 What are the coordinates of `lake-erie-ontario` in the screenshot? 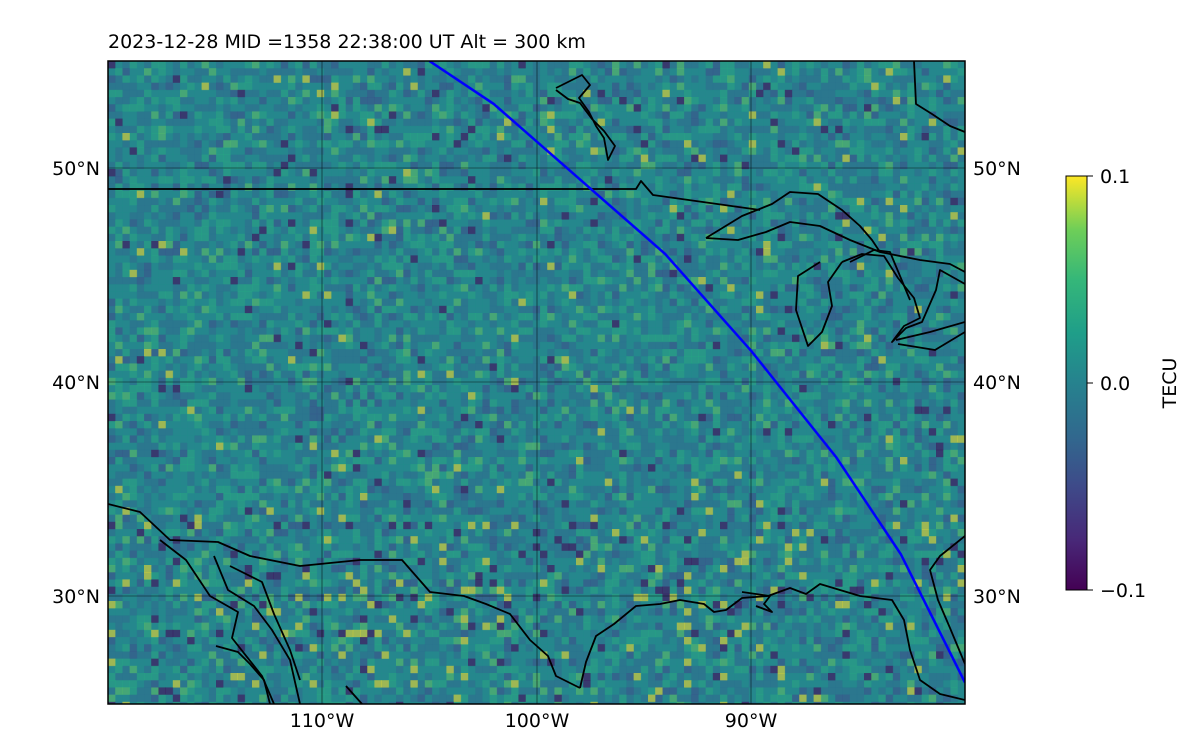 It's located at (907, 300).